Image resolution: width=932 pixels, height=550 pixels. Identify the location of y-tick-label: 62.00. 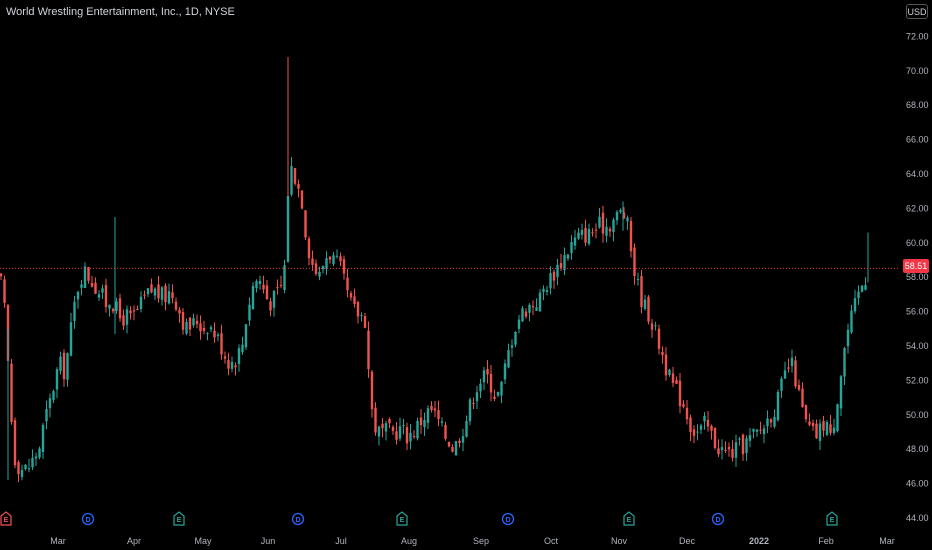
(917, 208).